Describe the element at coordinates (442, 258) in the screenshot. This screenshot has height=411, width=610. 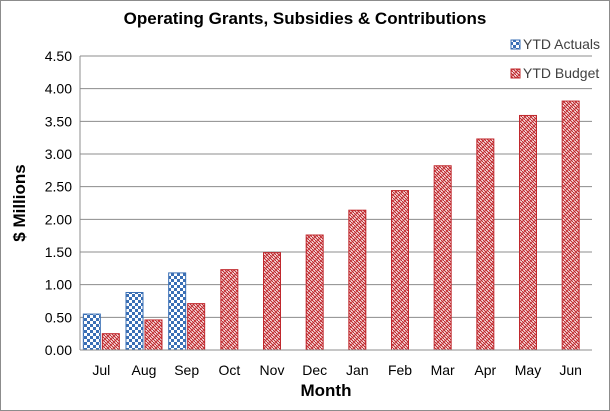
I see `budget-bar-mar` at that location.